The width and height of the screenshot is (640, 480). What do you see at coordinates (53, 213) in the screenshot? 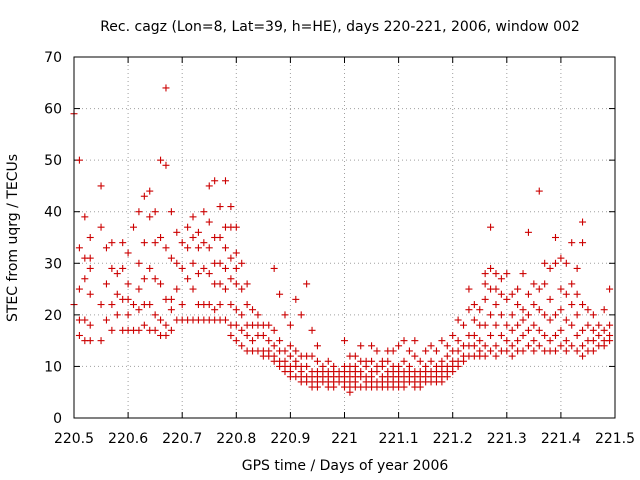
I see `y-tick-label: 40` at bounding box center [53, 213].